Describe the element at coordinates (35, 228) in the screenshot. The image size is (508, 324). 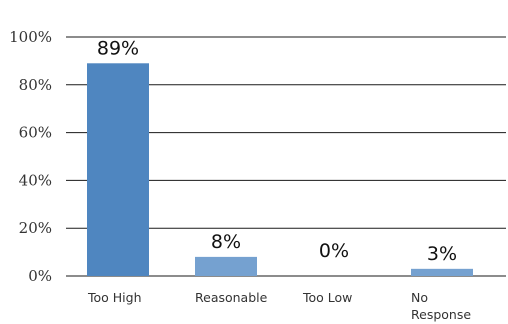
I see `y-tick-label: 20%` at that location.